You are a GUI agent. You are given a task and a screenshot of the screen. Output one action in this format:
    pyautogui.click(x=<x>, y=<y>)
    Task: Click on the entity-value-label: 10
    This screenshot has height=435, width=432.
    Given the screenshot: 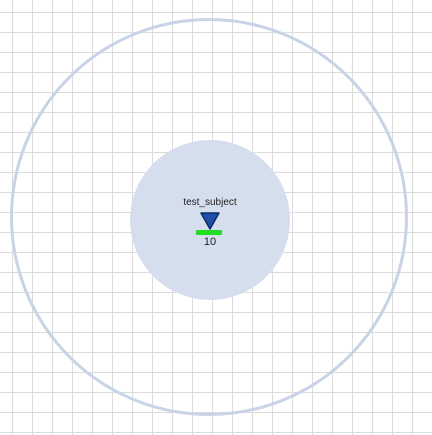 What is the action you would take?
    pyautogui.click(x=210, y=242)
    